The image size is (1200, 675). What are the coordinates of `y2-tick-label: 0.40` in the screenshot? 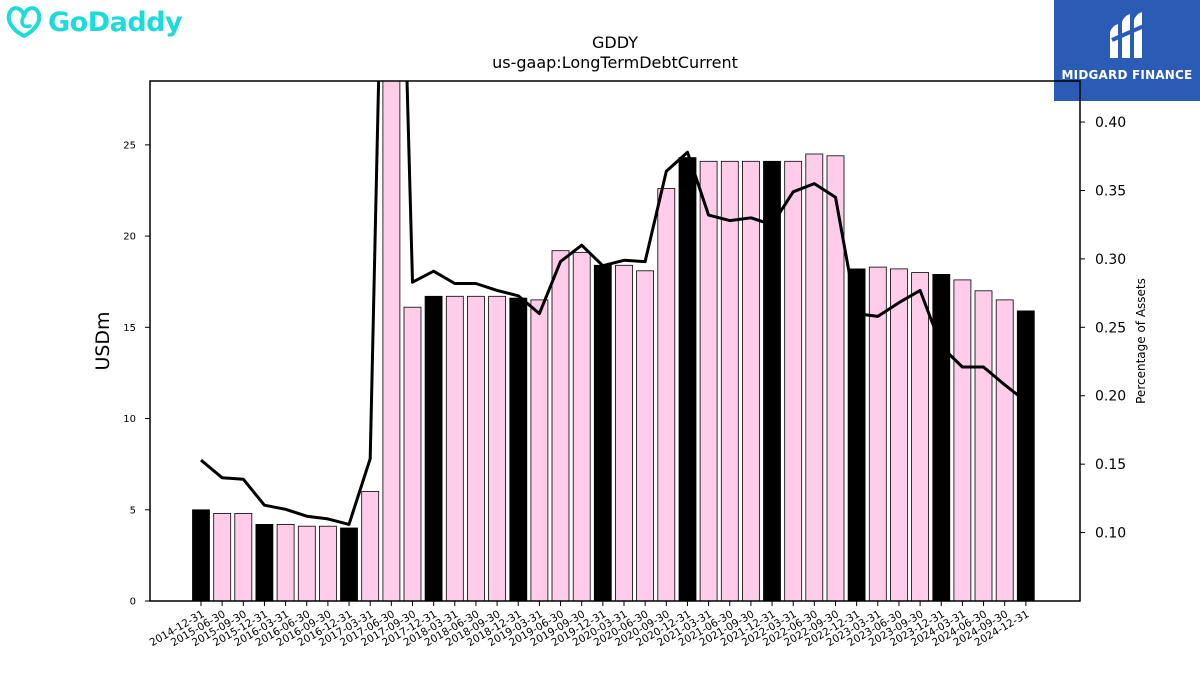 It's located at (1110, 123).